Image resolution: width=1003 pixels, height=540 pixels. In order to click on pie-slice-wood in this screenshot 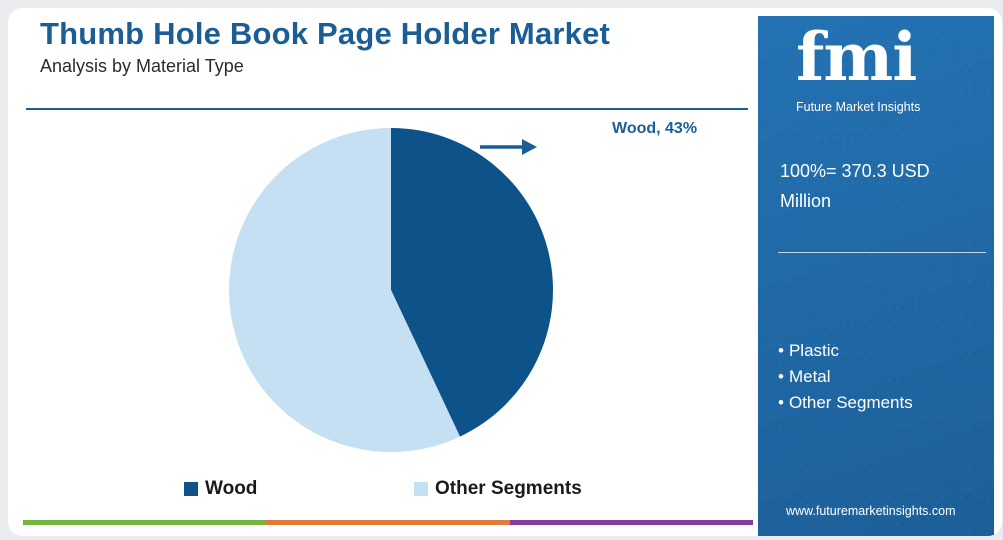, I will do `click(472, 282)`.